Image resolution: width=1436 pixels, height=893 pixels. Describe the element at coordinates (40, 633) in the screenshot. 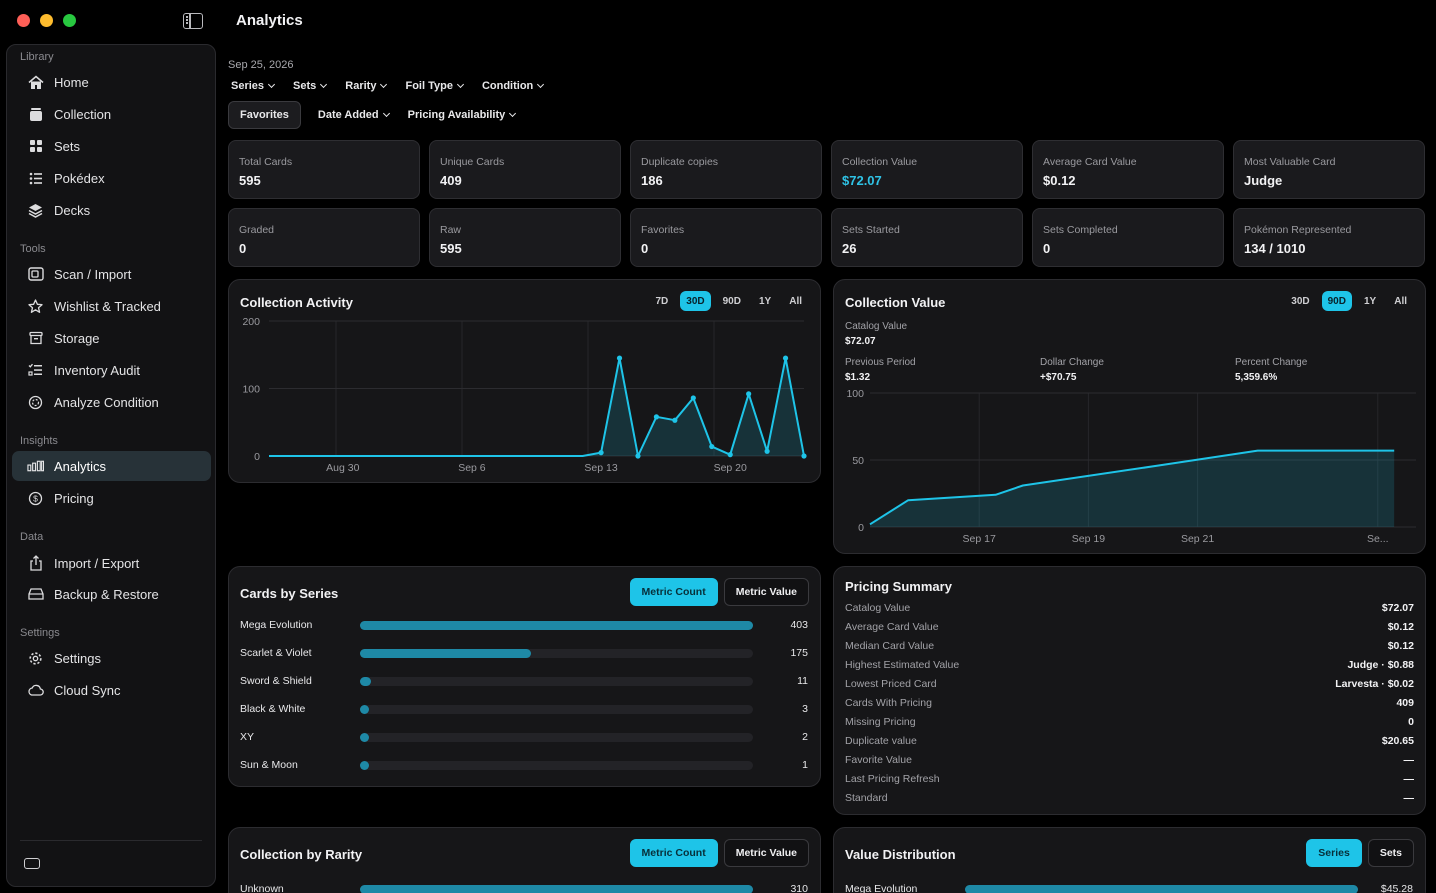

I see `sidebar-section-settings: Settings` at that location.